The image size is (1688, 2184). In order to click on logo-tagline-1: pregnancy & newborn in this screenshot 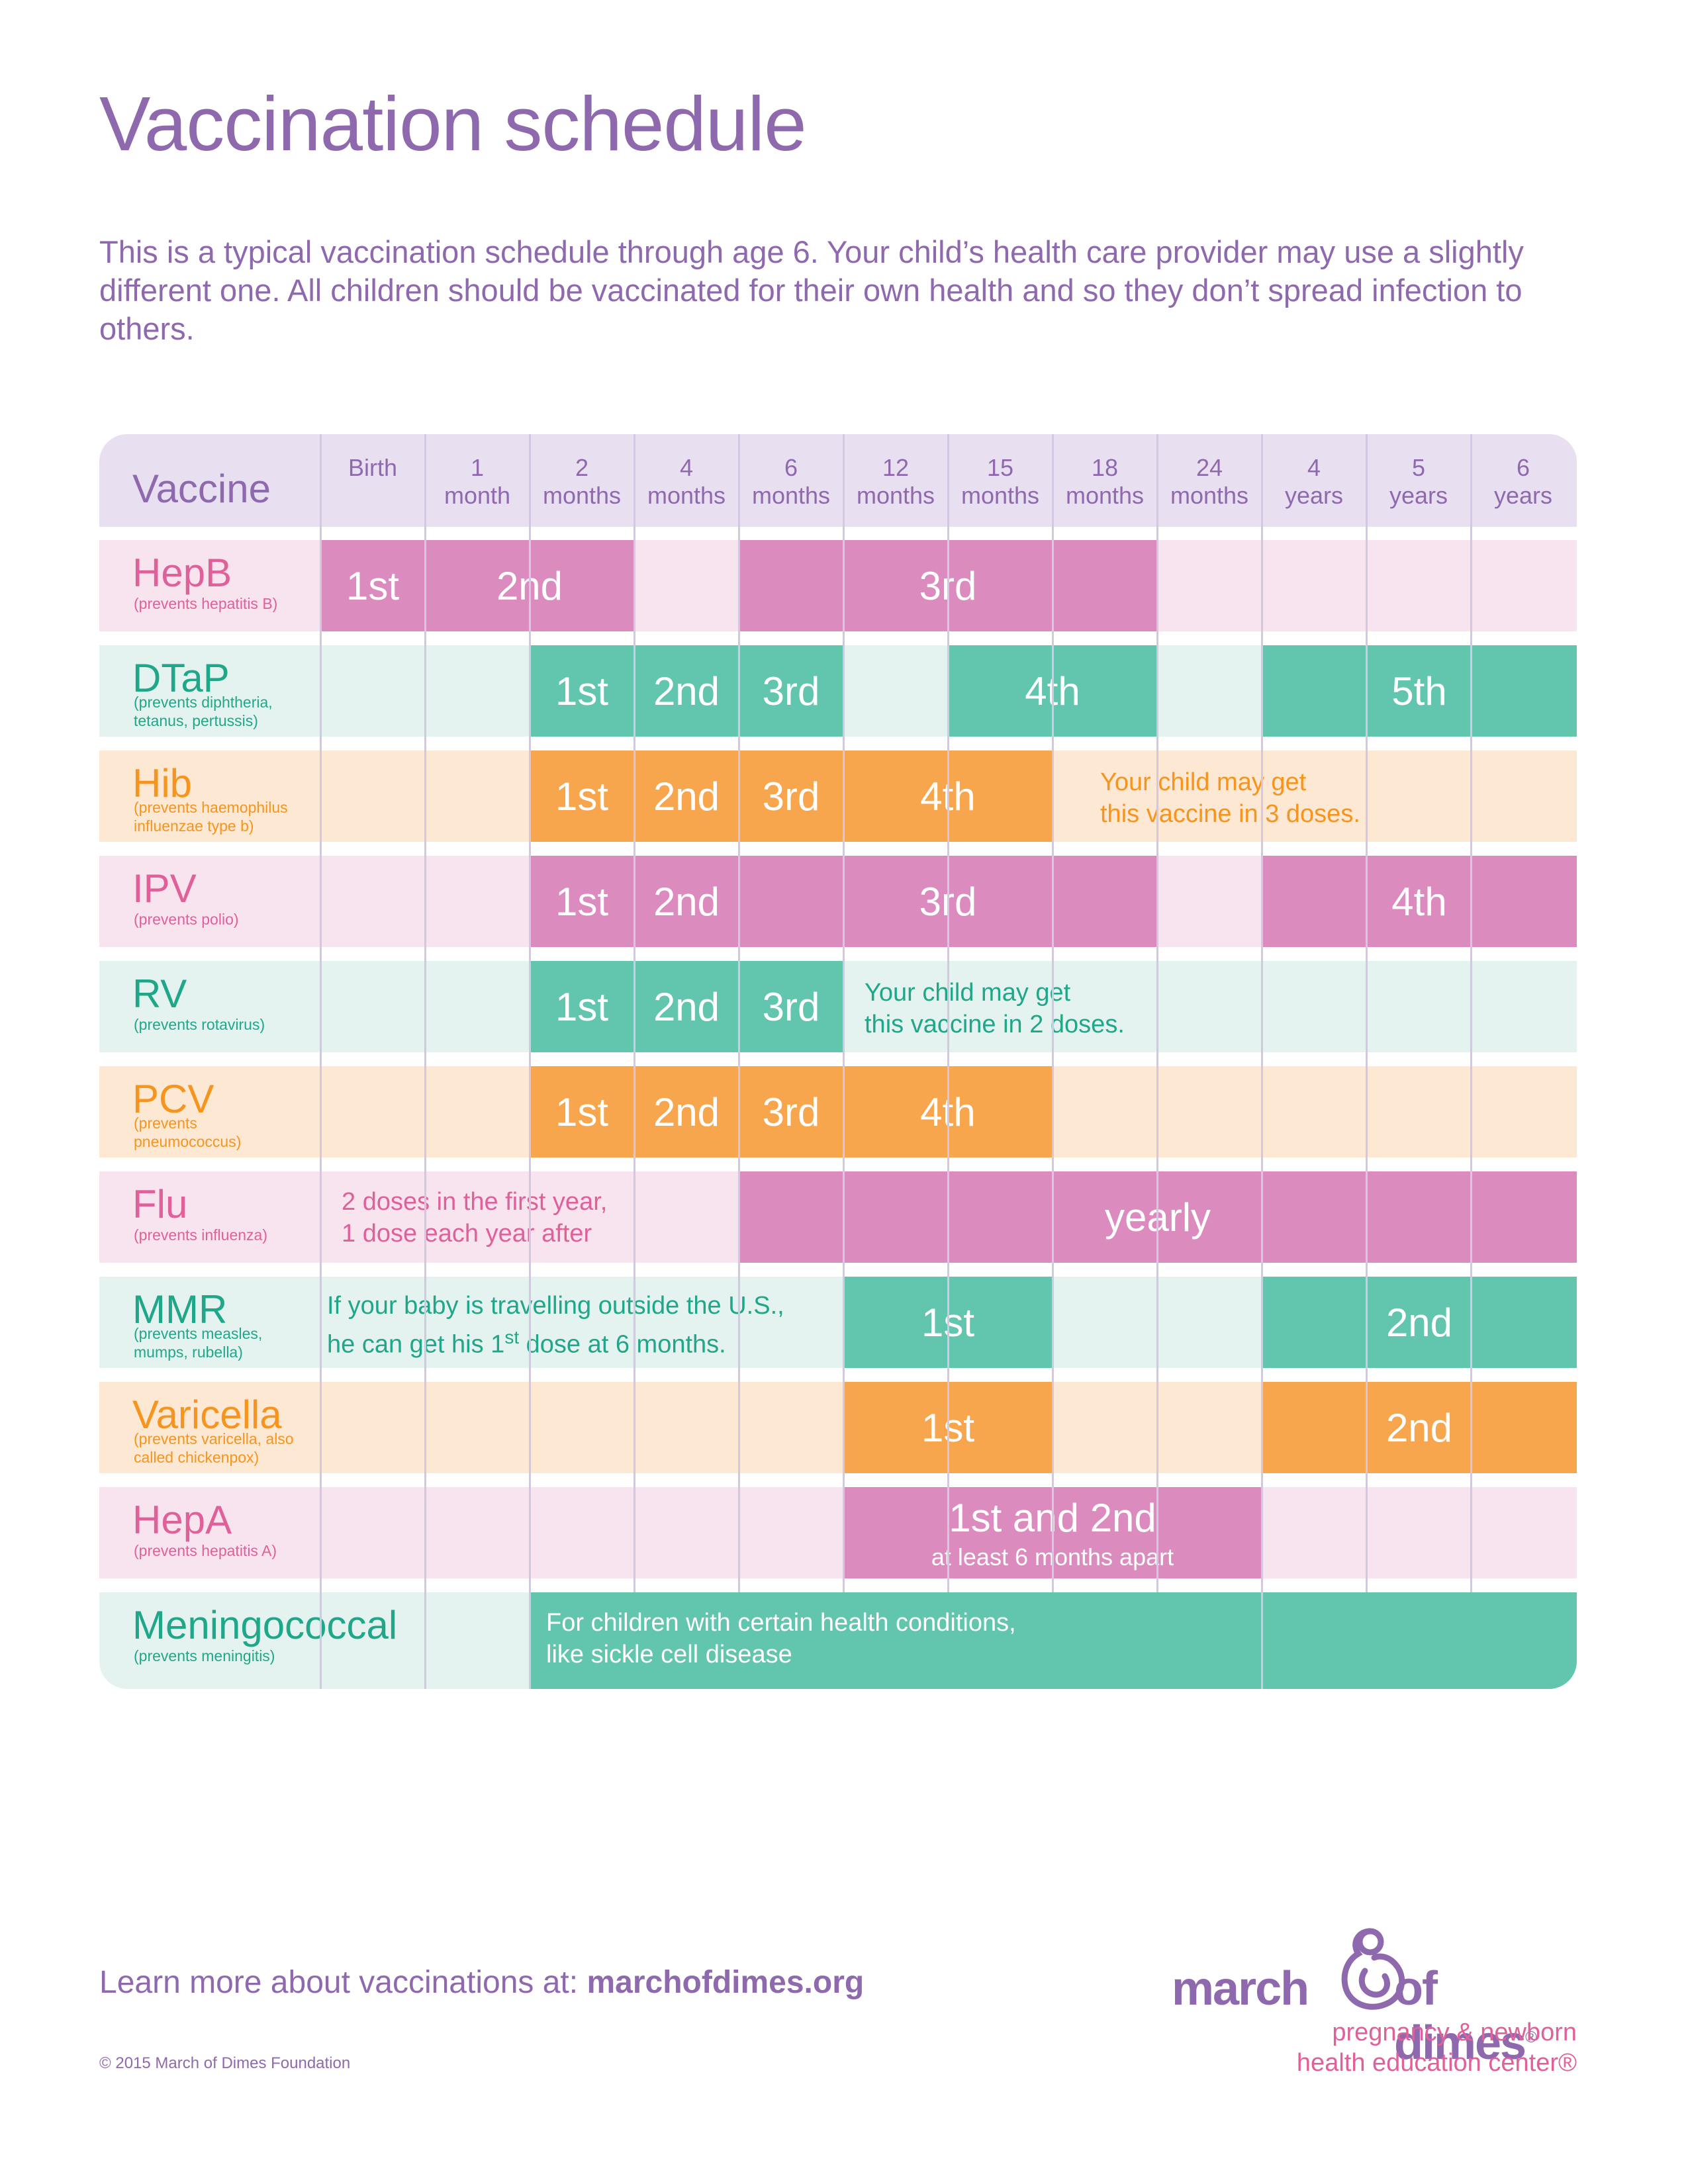, I will do `click(1454, 2033)`.